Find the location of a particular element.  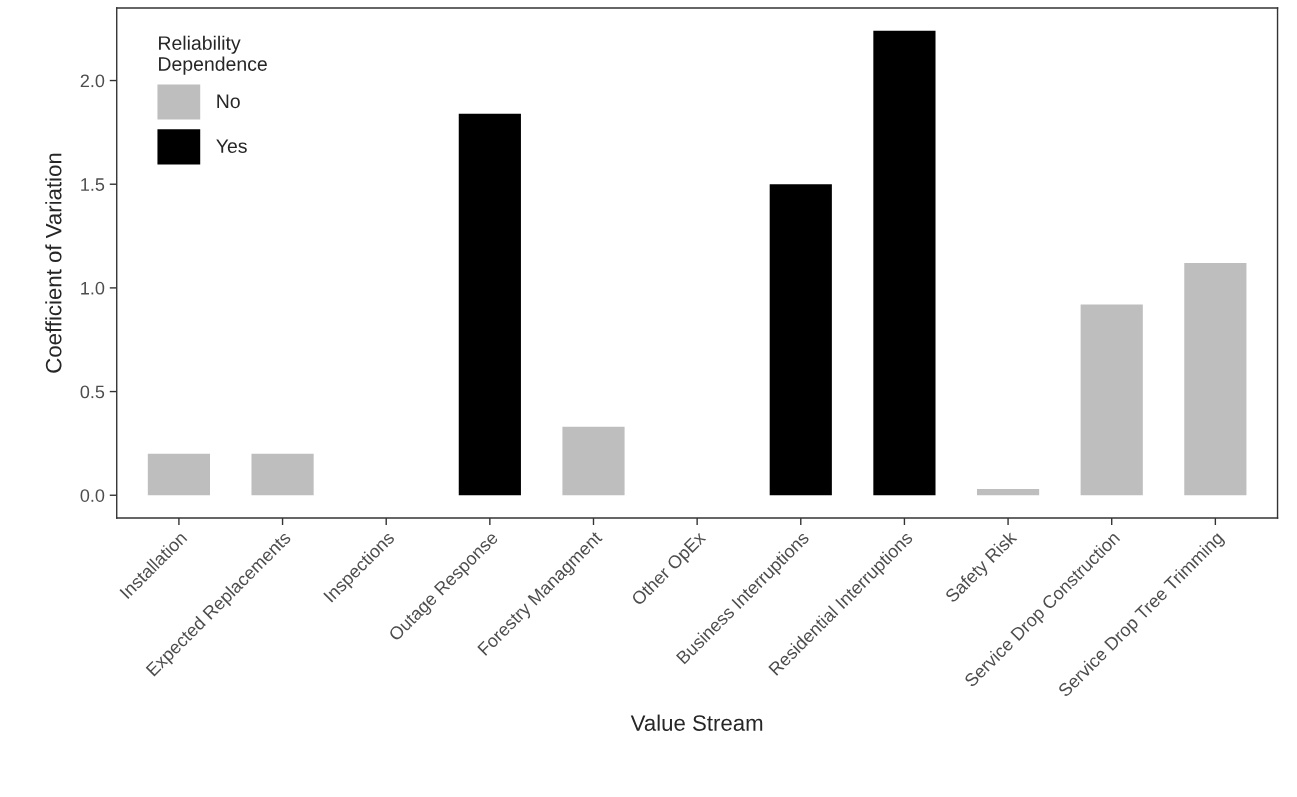

y-tick-label: 1.5 is located at coordinates (93, 184).